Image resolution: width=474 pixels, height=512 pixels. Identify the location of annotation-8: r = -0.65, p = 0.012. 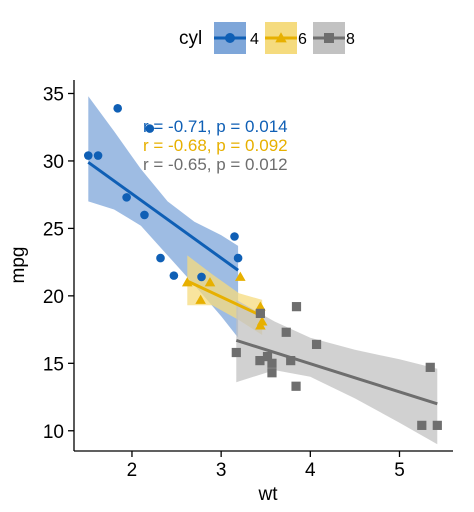
(215, 164).